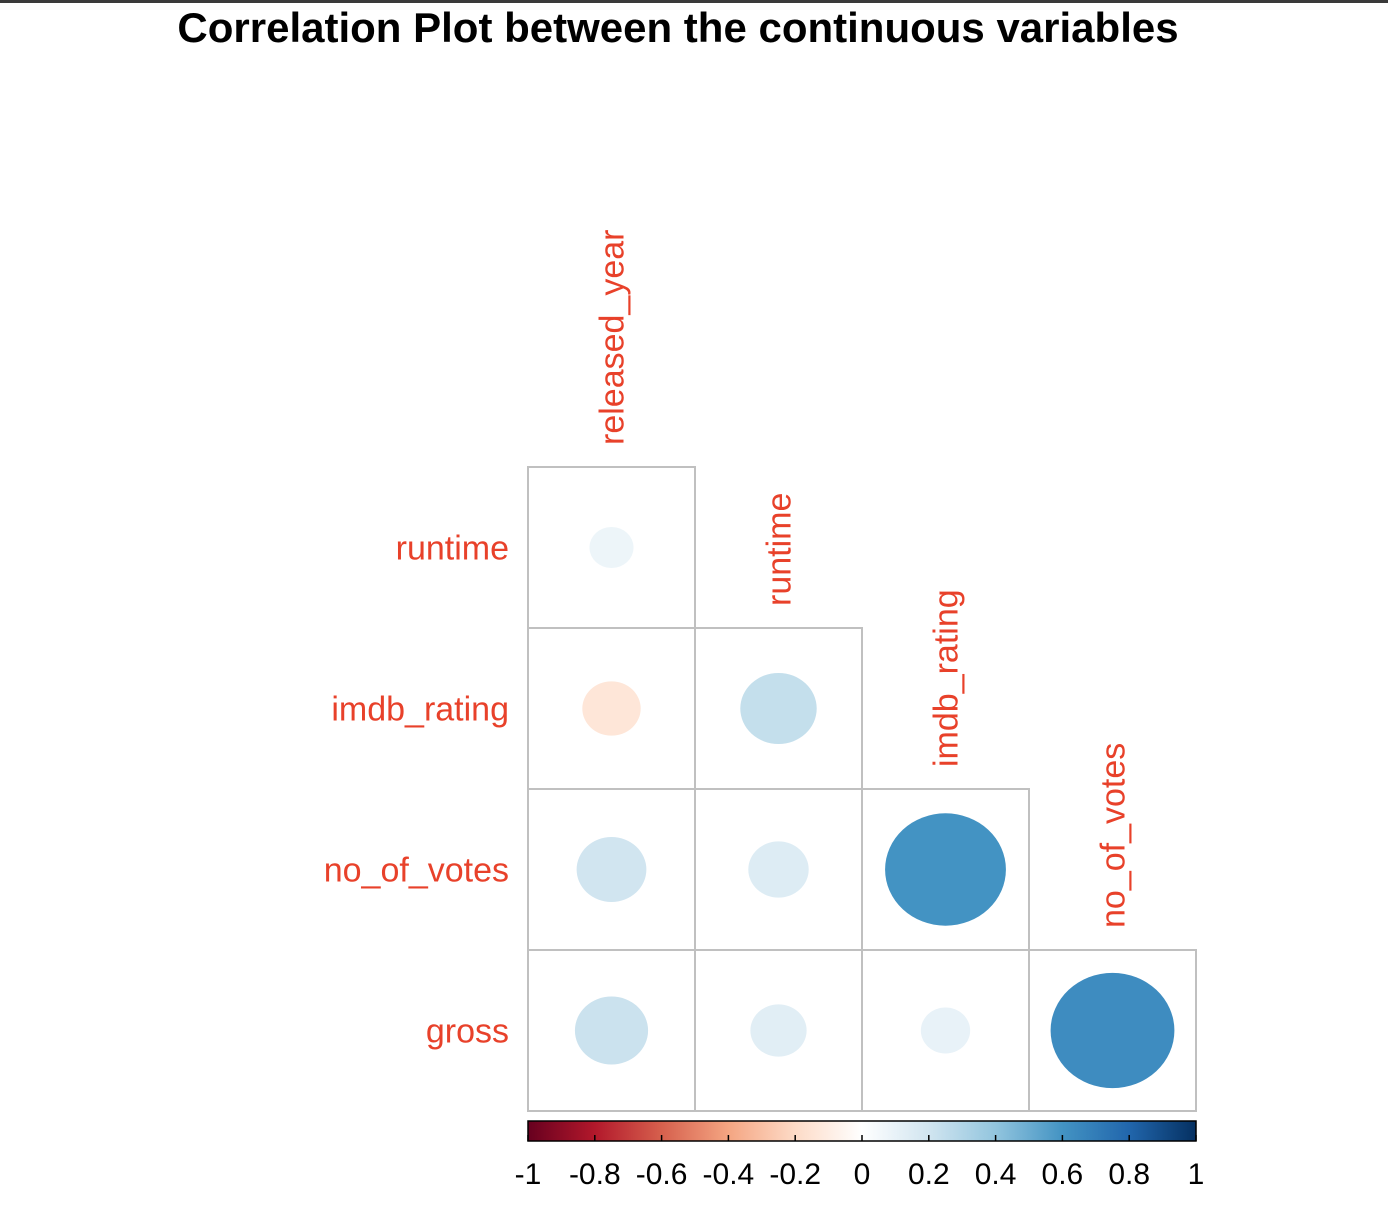 The width and height of the screenshot is (1388, 1206). What do you see at coordinates (945, 1030) in the screenshot?
I see `corr-circle-gross-imdb_rating` at bounding box center [945, 1030].